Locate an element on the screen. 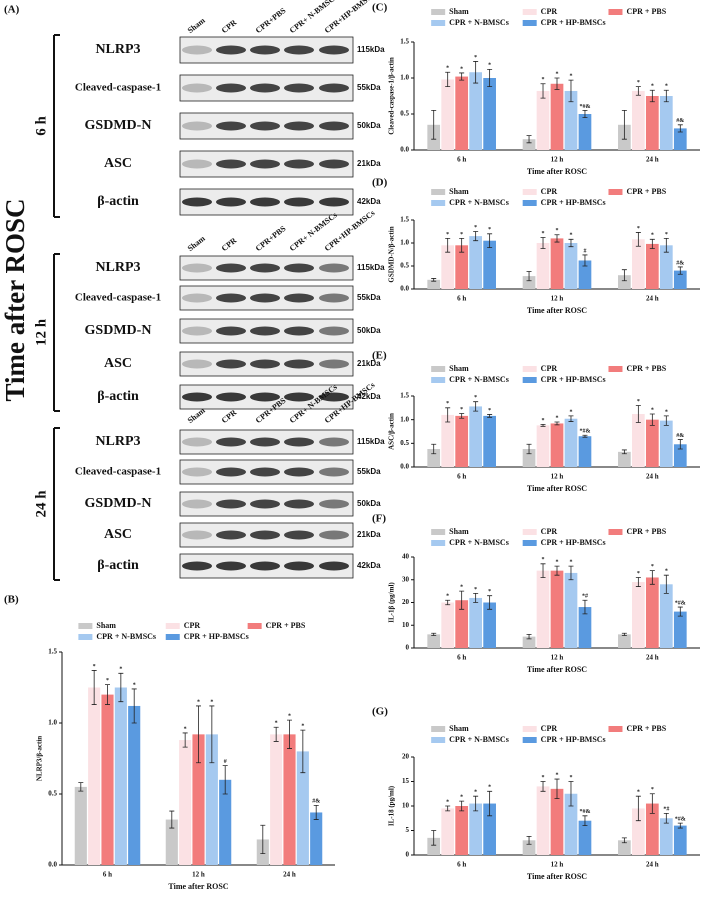 The image size is (709, 898). y-tick-label: 0 is located at coordinates (408, 648).